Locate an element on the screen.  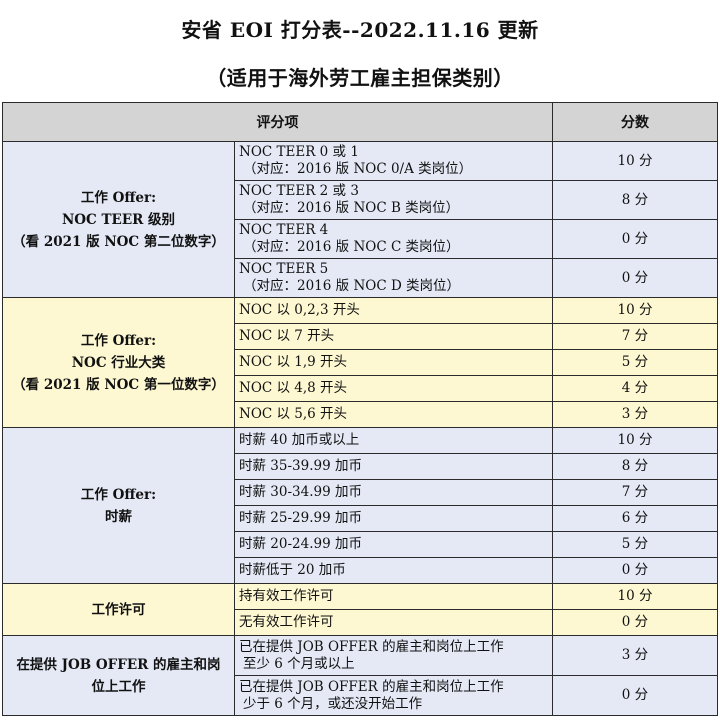
category-line: 工作许可 is located at coordinates (118, 609).